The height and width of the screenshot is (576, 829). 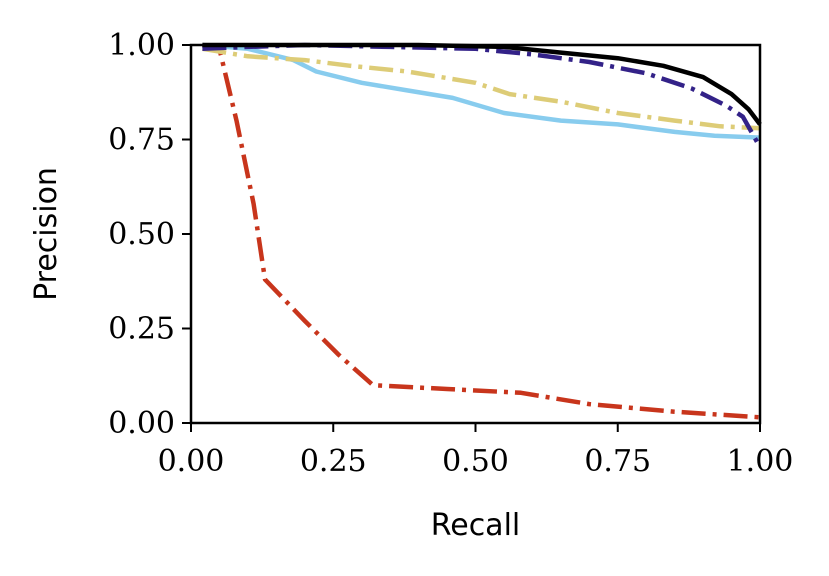 I want to click on y-tick-label: 1.00, so click(x=141, y=45).